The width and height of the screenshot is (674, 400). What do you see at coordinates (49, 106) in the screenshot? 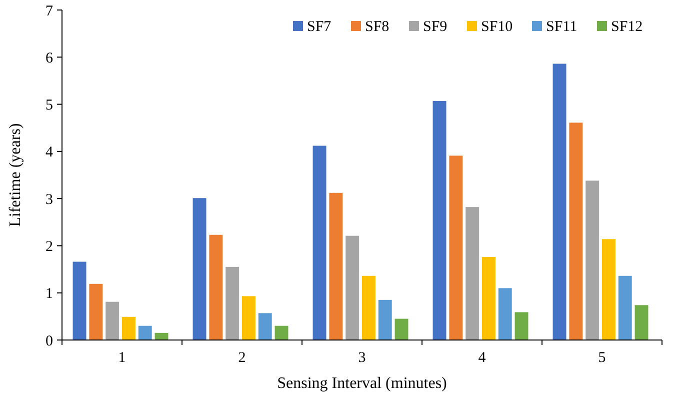
I see `y-tick-label: 5` at bounding box center [49, 106].